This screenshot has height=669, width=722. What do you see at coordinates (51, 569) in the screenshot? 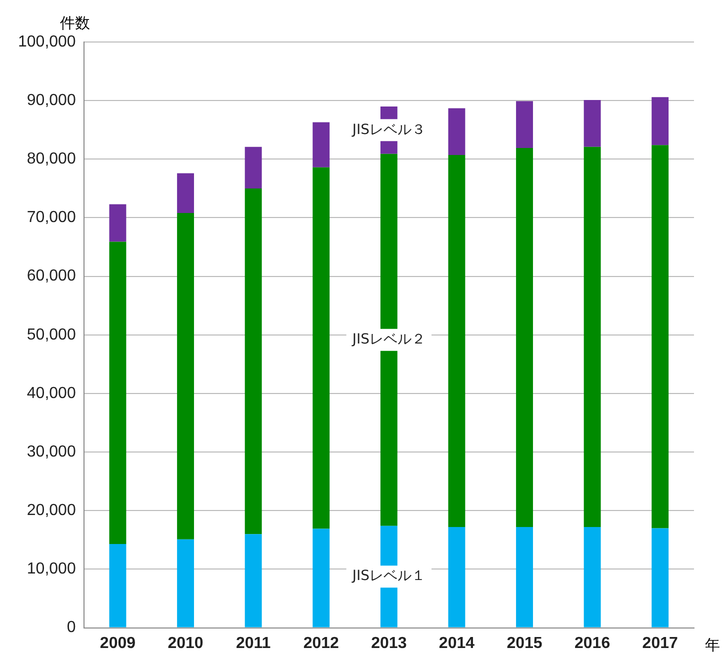
I see `y-tick-label: 10,000` at bounding box center [51, 569].